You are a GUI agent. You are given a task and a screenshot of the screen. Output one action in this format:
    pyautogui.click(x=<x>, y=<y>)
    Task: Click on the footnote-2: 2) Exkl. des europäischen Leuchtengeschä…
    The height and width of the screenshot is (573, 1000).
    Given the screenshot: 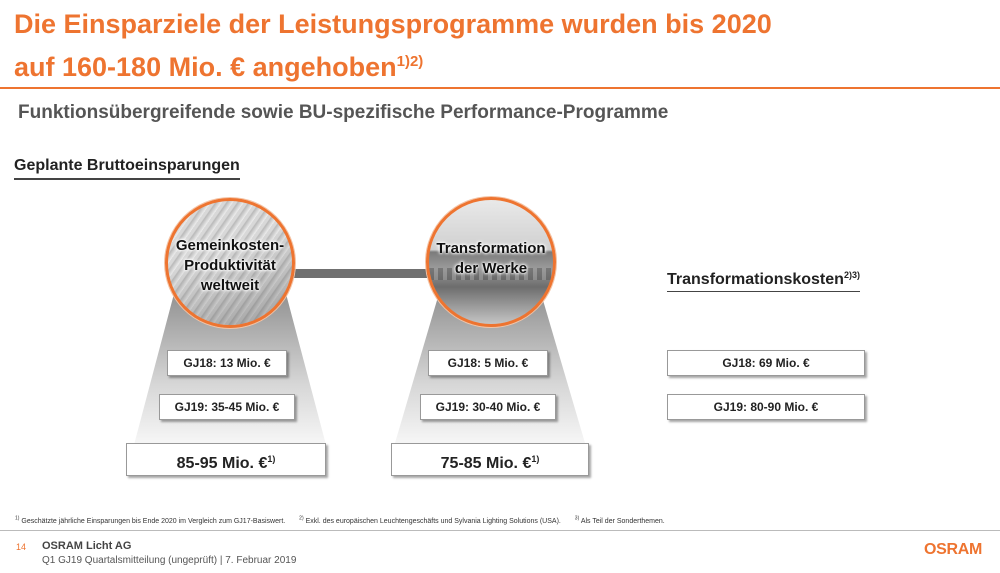 What is the action you would take?
    pyautogui.click(x=430, y=521)
    